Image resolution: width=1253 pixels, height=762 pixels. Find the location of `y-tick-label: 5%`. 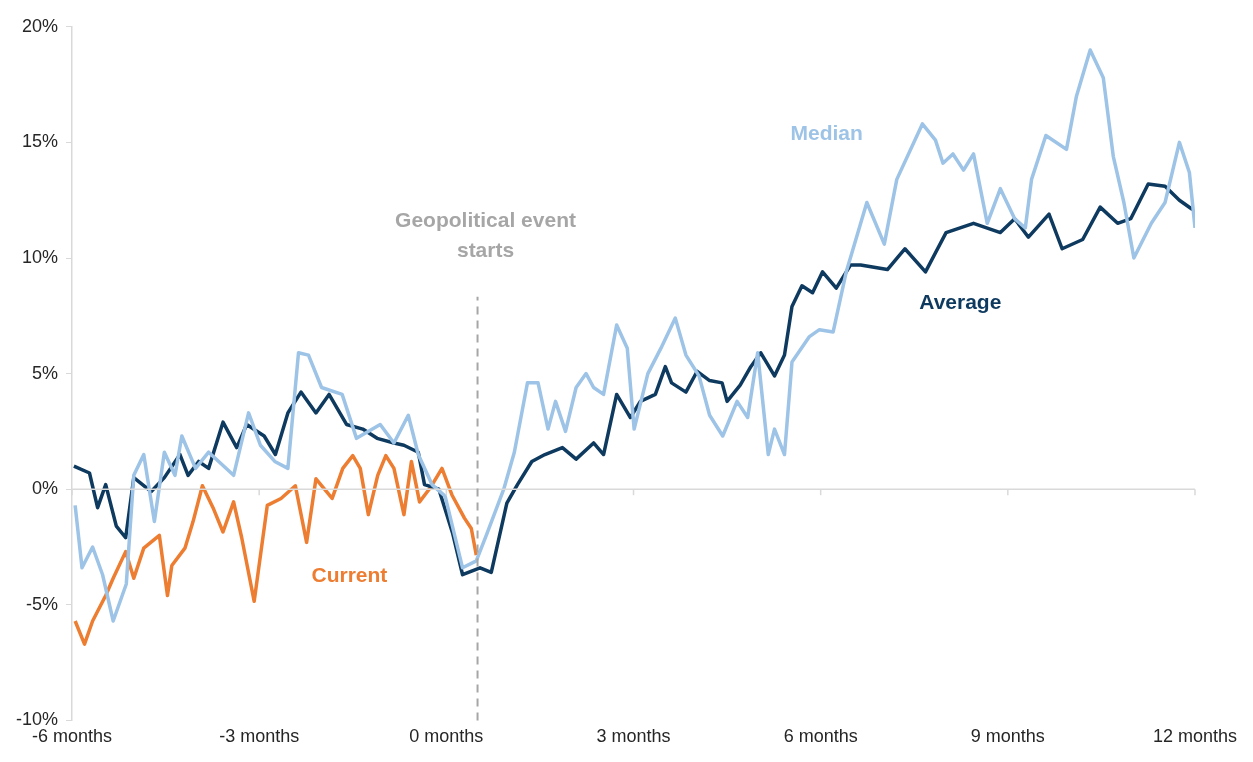

y-tick-label: 5% is located at coordinates (45, 372).